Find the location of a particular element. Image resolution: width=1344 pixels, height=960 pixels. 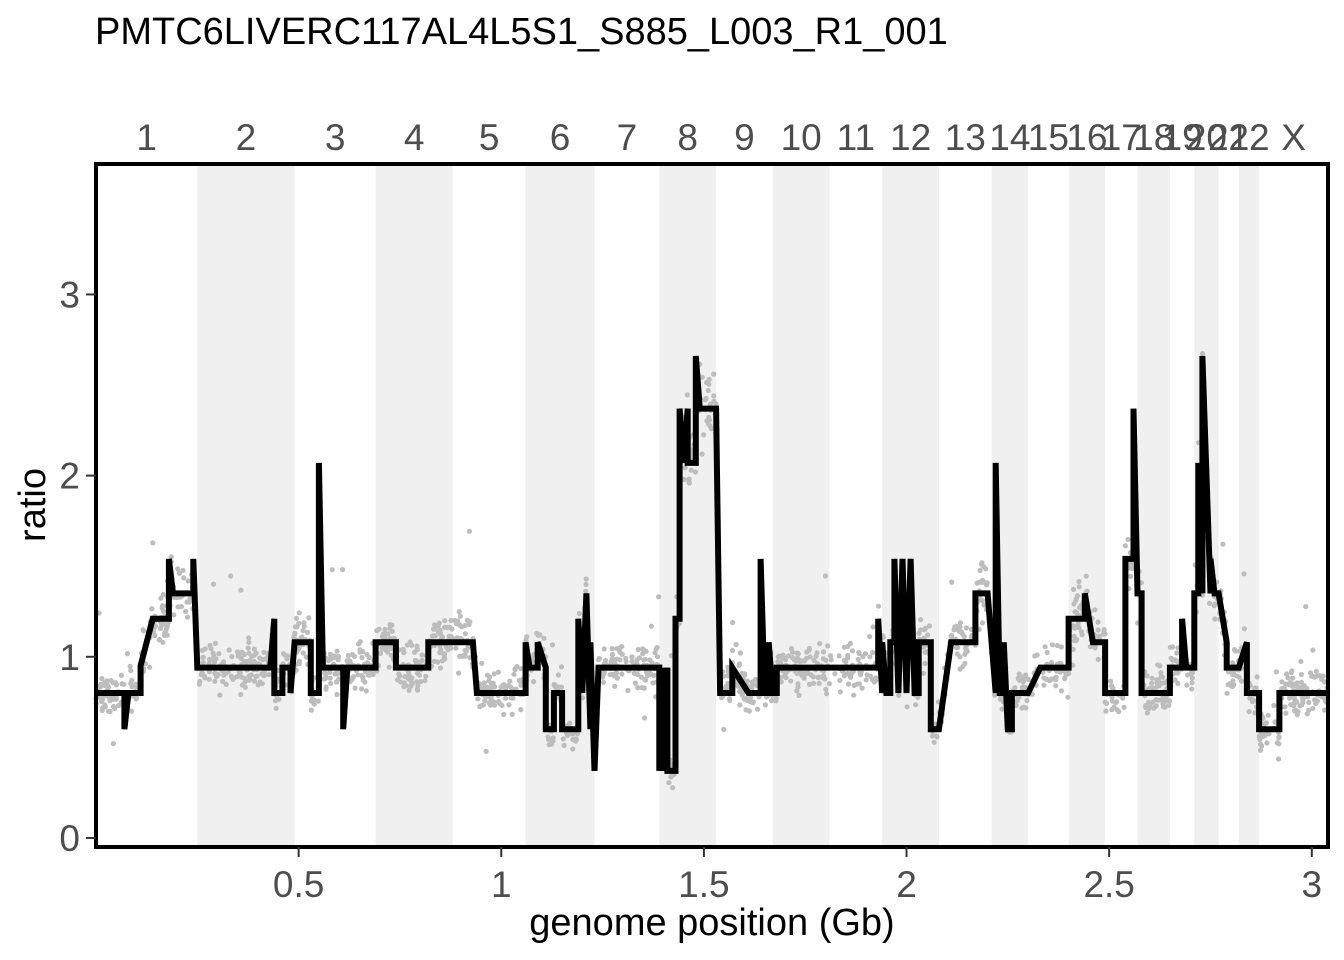

x-tick-label: 3 is located at coordinates (1312, 884).